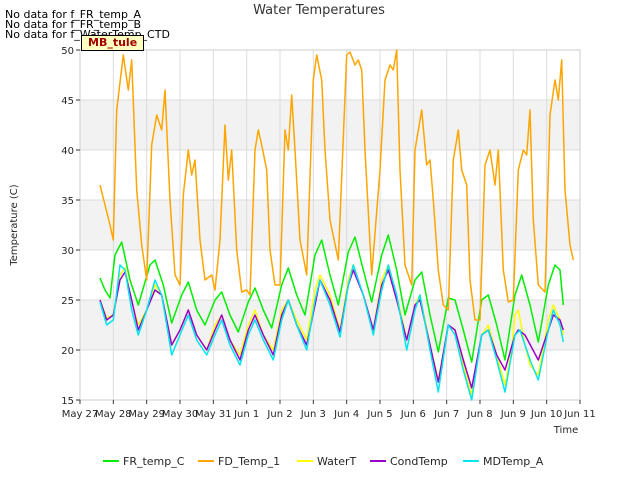 The width and height of the screenshot is (640, 480). Describe the element at coordinates (73, 24) in the screenshot. I see `no-data-note-2: No data for f_FR_temp_B` at that location.